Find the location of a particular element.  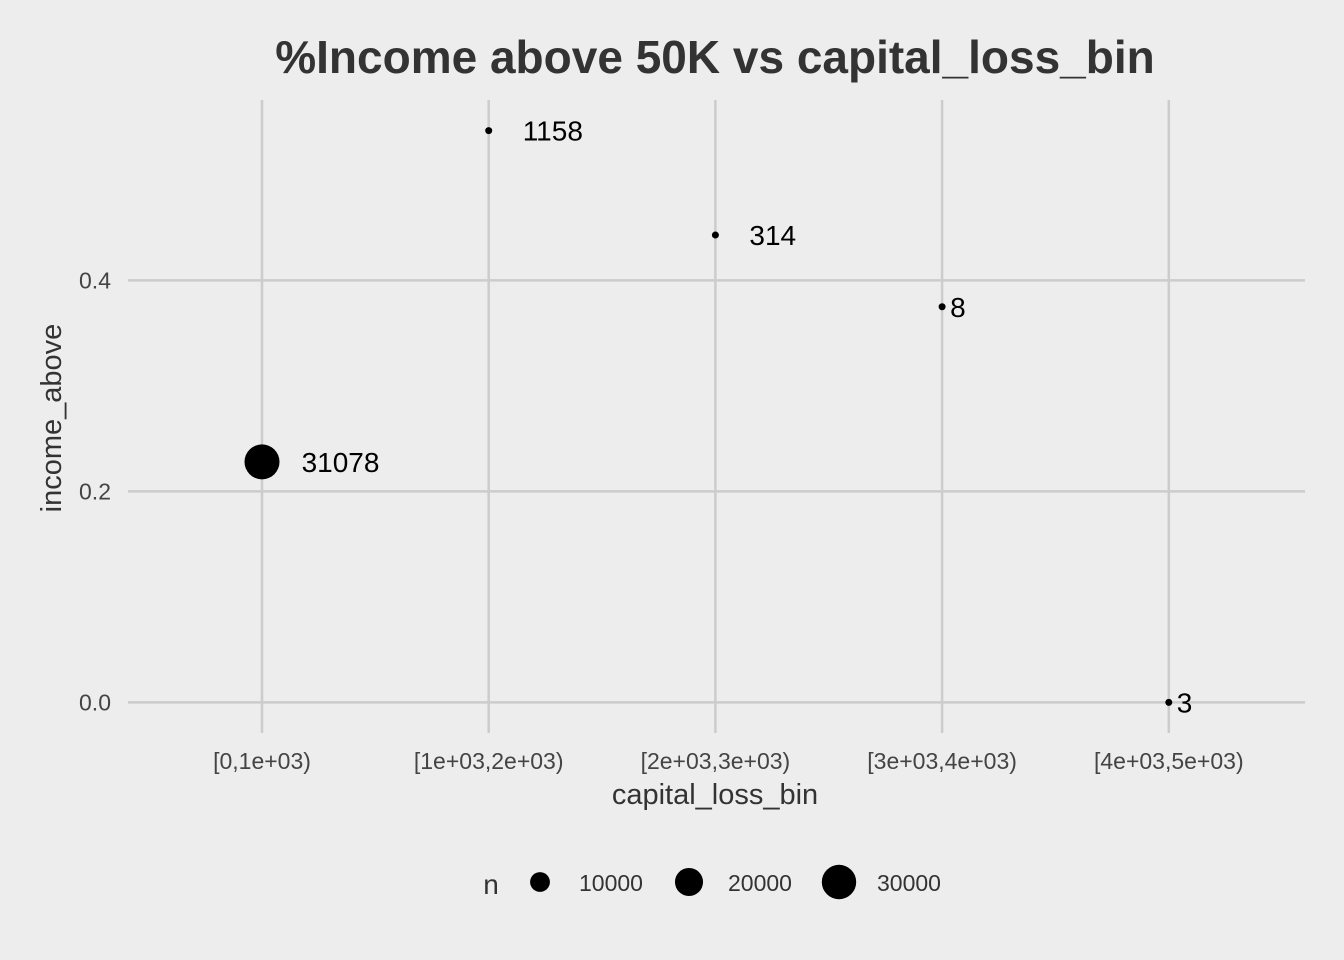

x-tick-label: [4e+03,5e+03) is located at coordinates (1169, 761).